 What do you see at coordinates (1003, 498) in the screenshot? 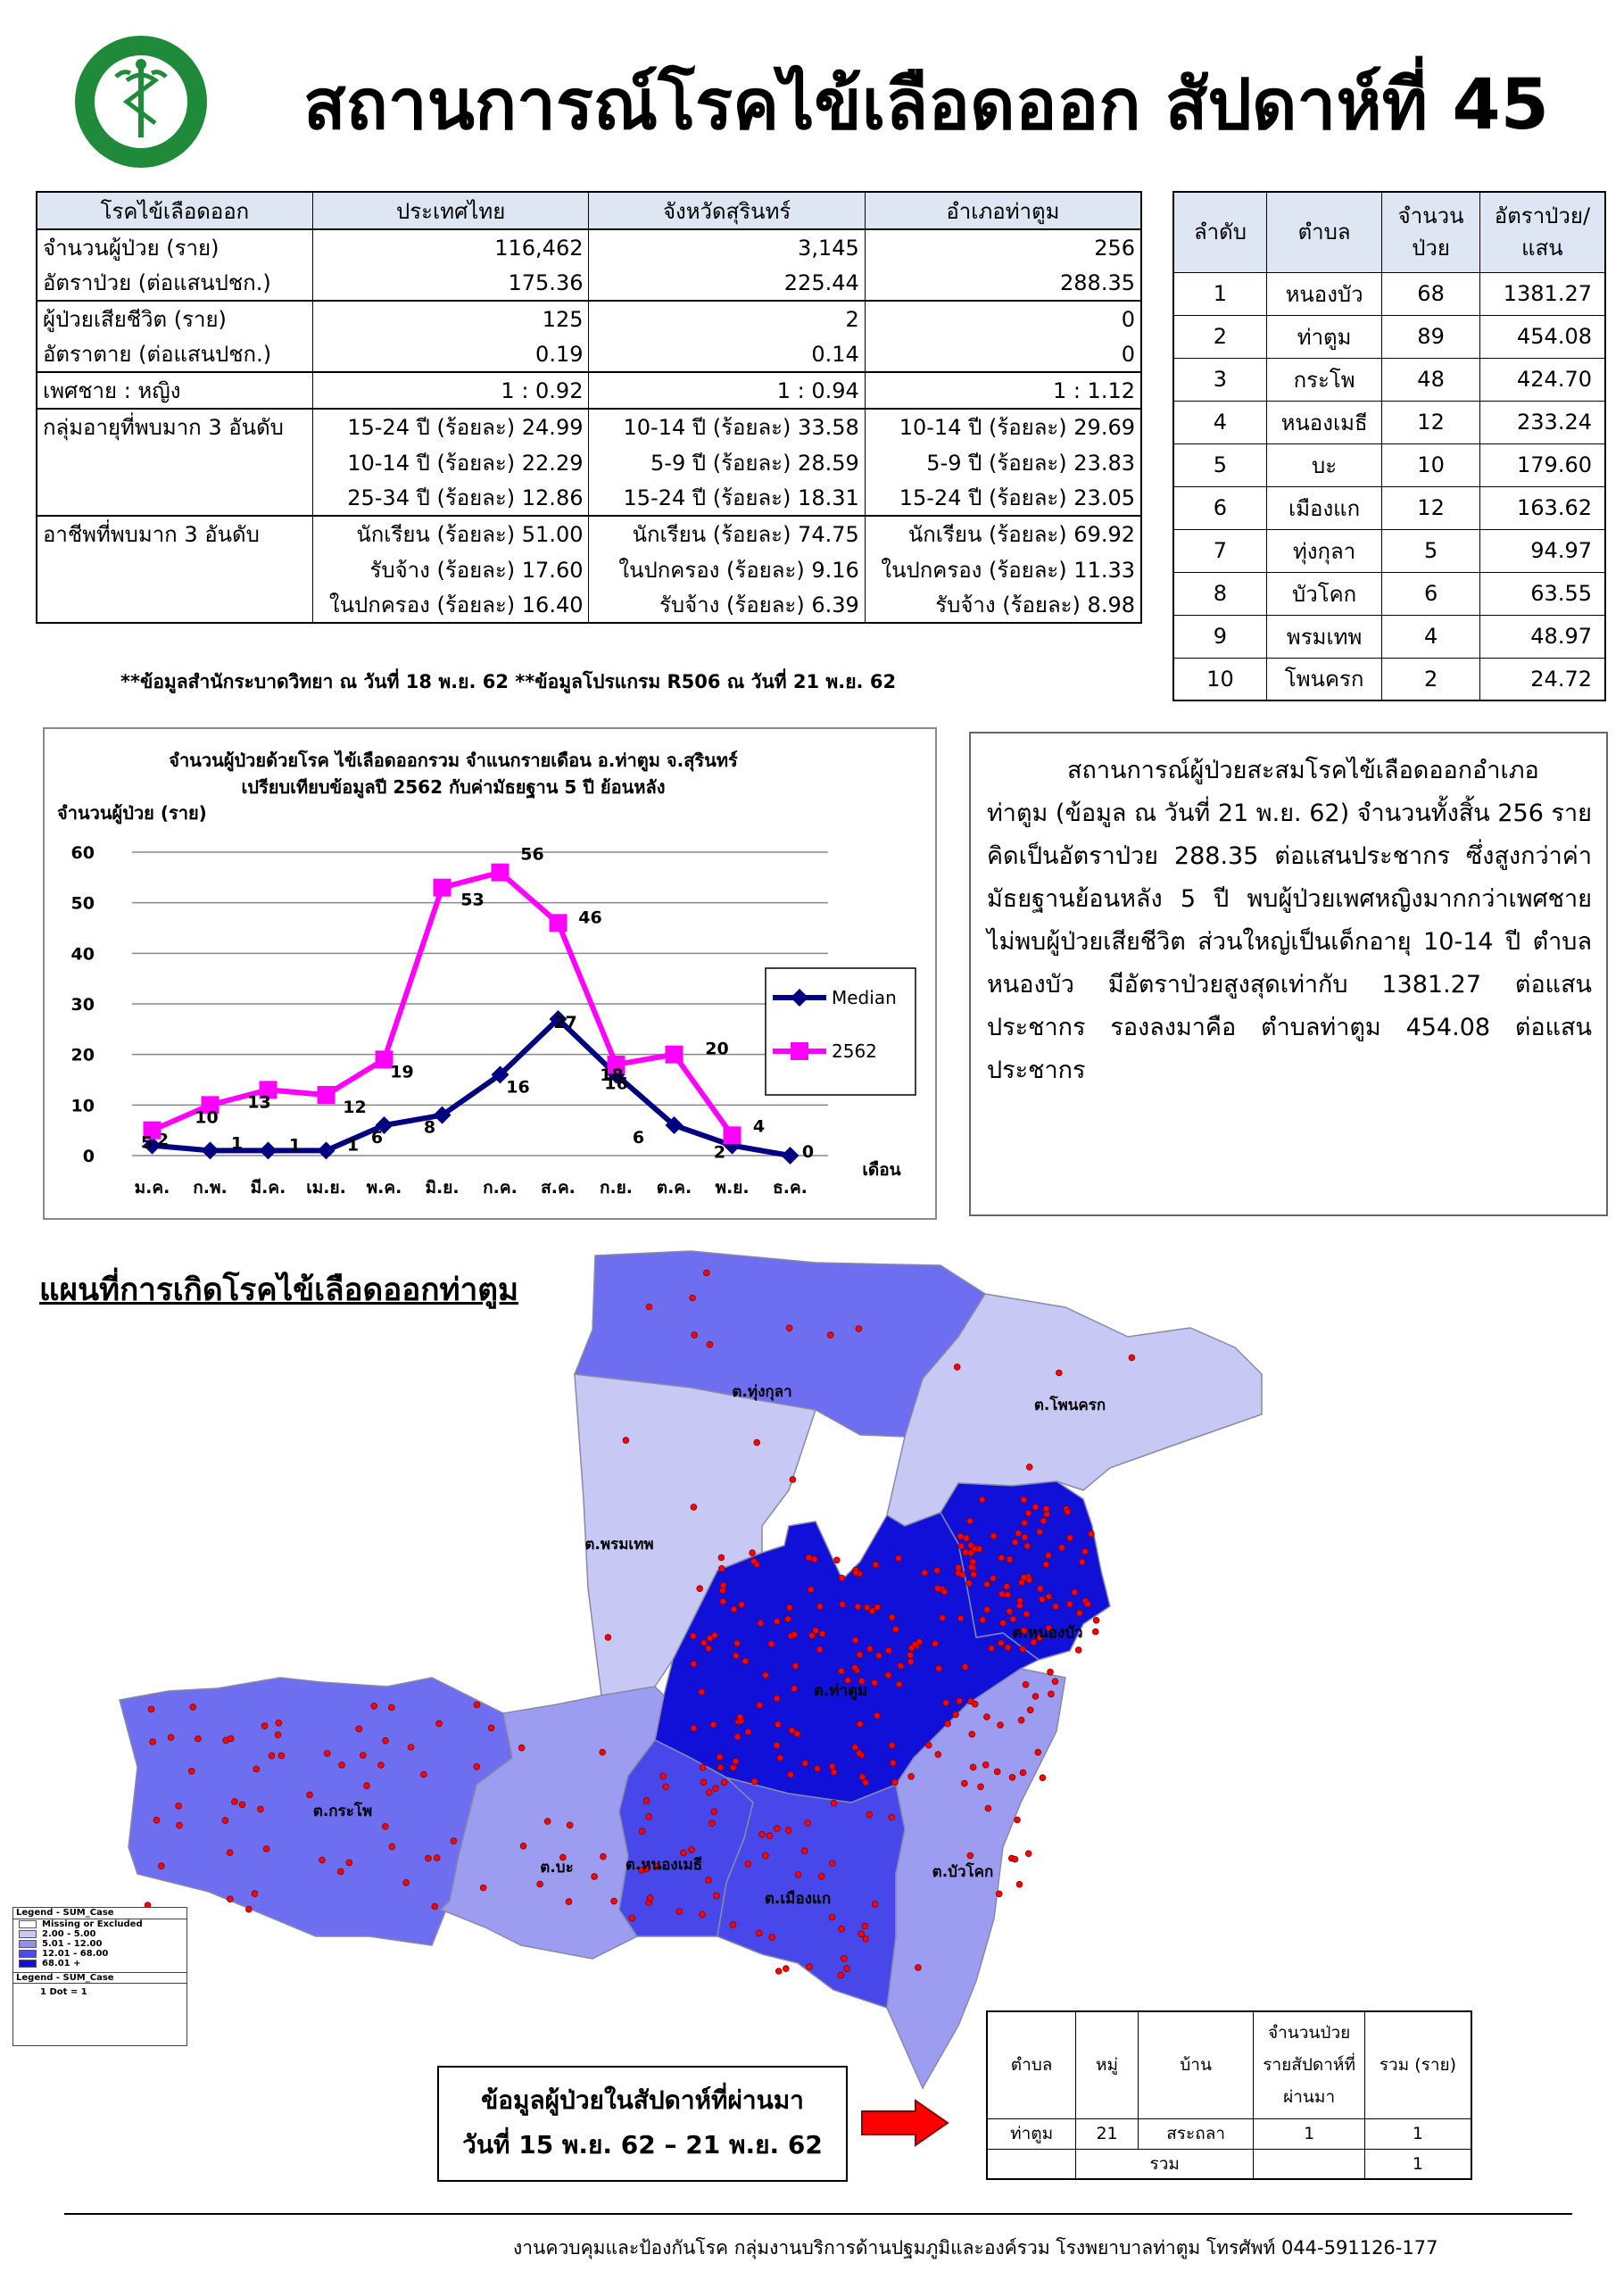
I see `stats-cell: 15-24 ปี (ร้อยละ) 23.05` at bounding box center [1003, 498].